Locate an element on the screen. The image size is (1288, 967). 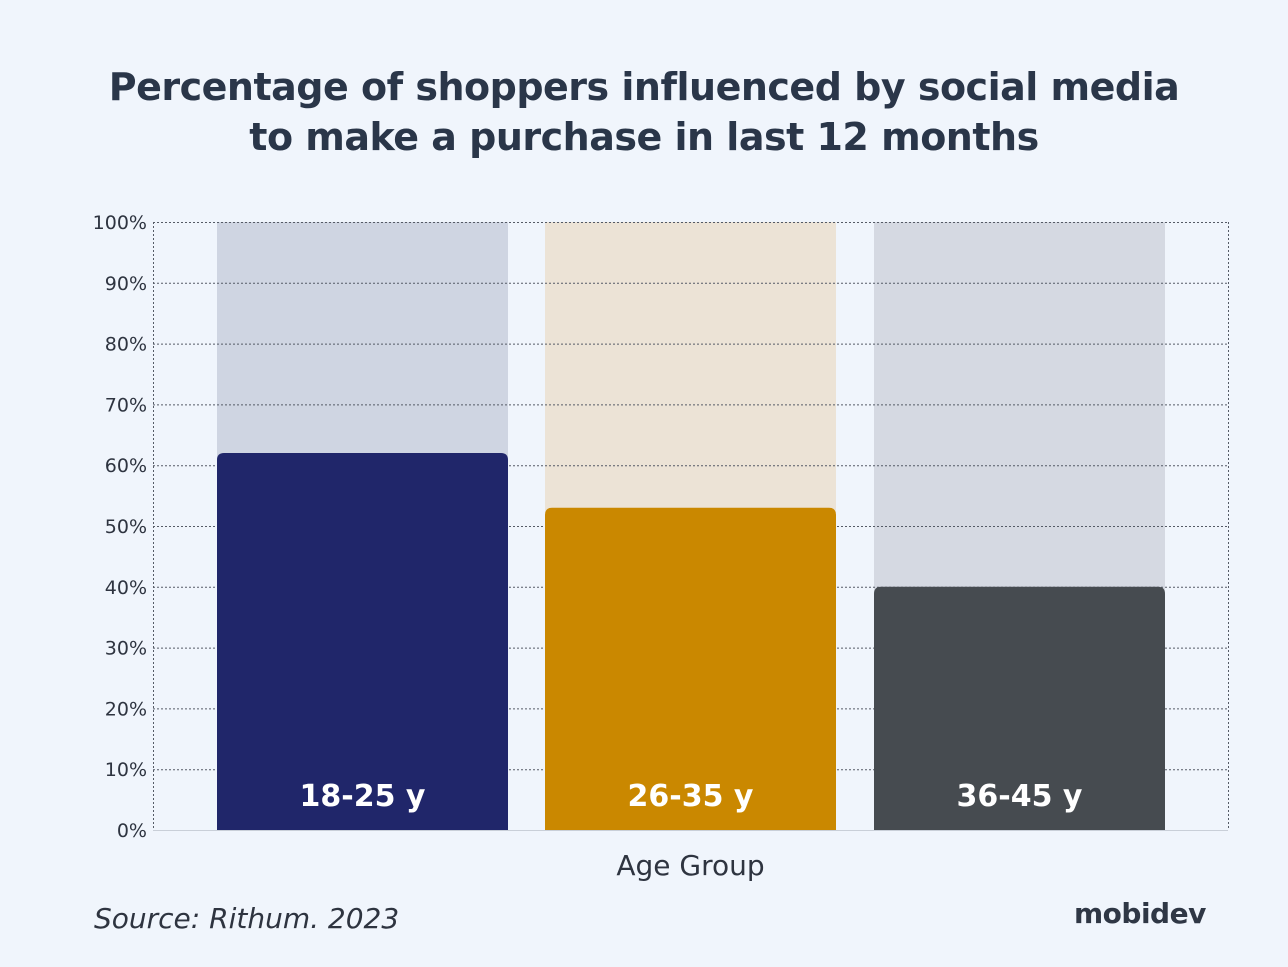
y-tick-label: 20% is located at coordinates (126, 709).